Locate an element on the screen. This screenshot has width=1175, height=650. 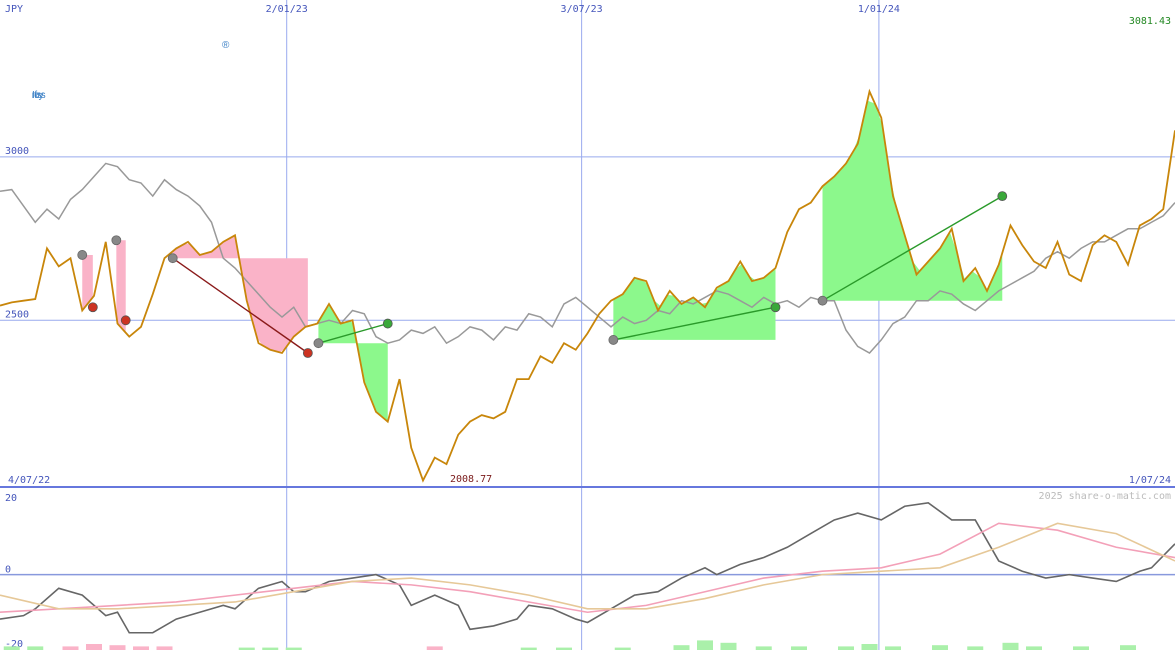
osc-tick-label: 0 is located at coordinates (8, 570).